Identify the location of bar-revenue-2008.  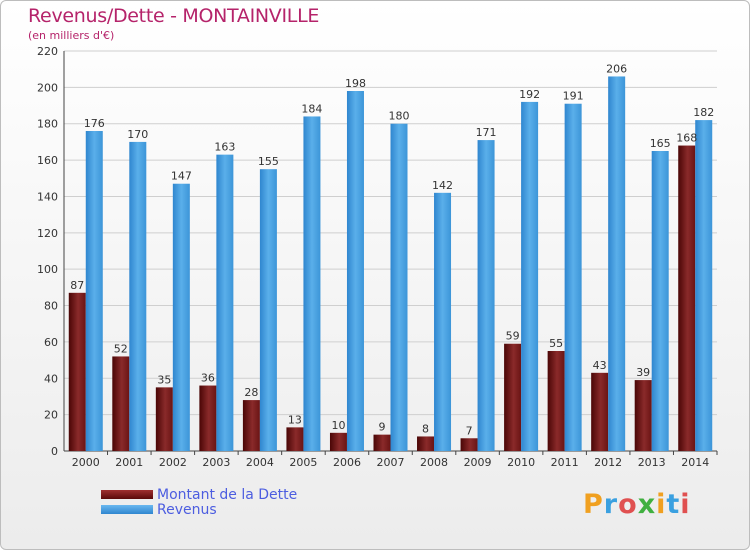
(443, 321).